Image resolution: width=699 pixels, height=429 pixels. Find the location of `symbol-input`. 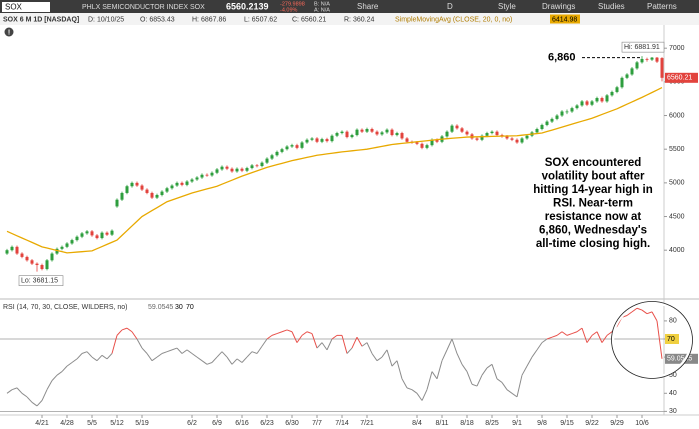

symbol-input is located at coordinates (26, 7).